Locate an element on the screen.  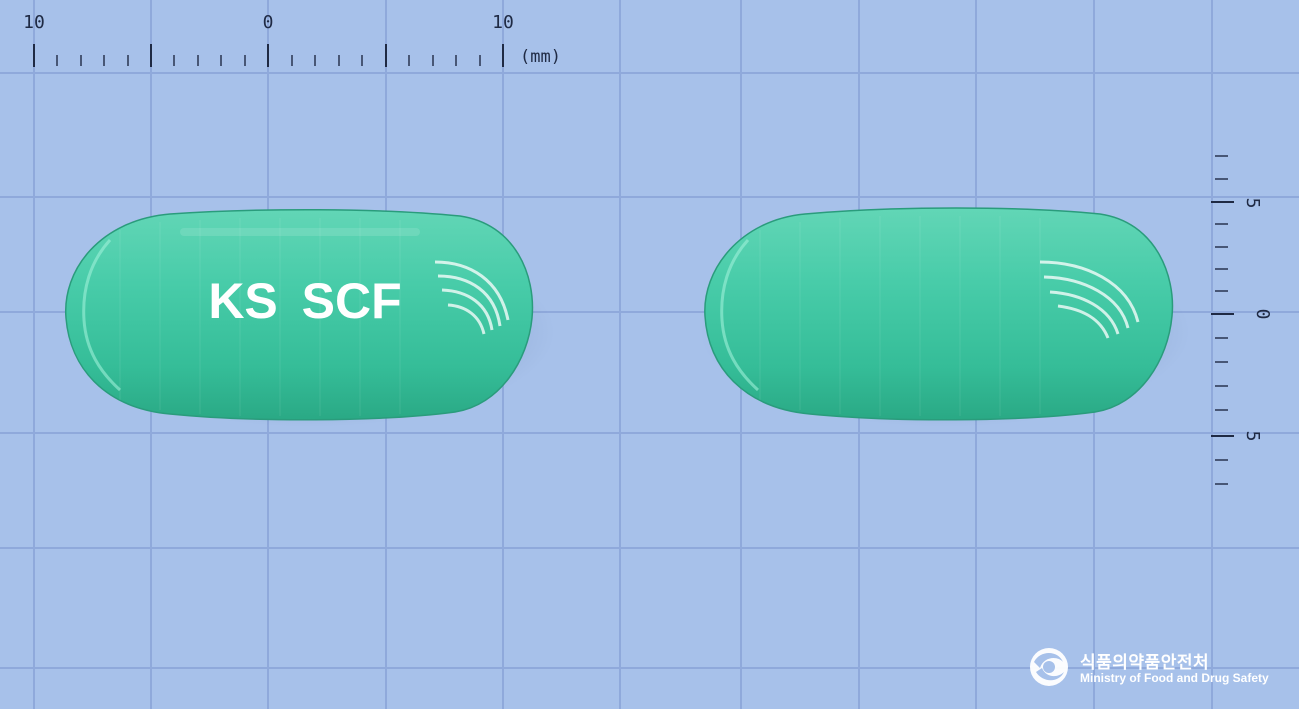
ruler-label-right: 10 is located at coordinates (503, 22).